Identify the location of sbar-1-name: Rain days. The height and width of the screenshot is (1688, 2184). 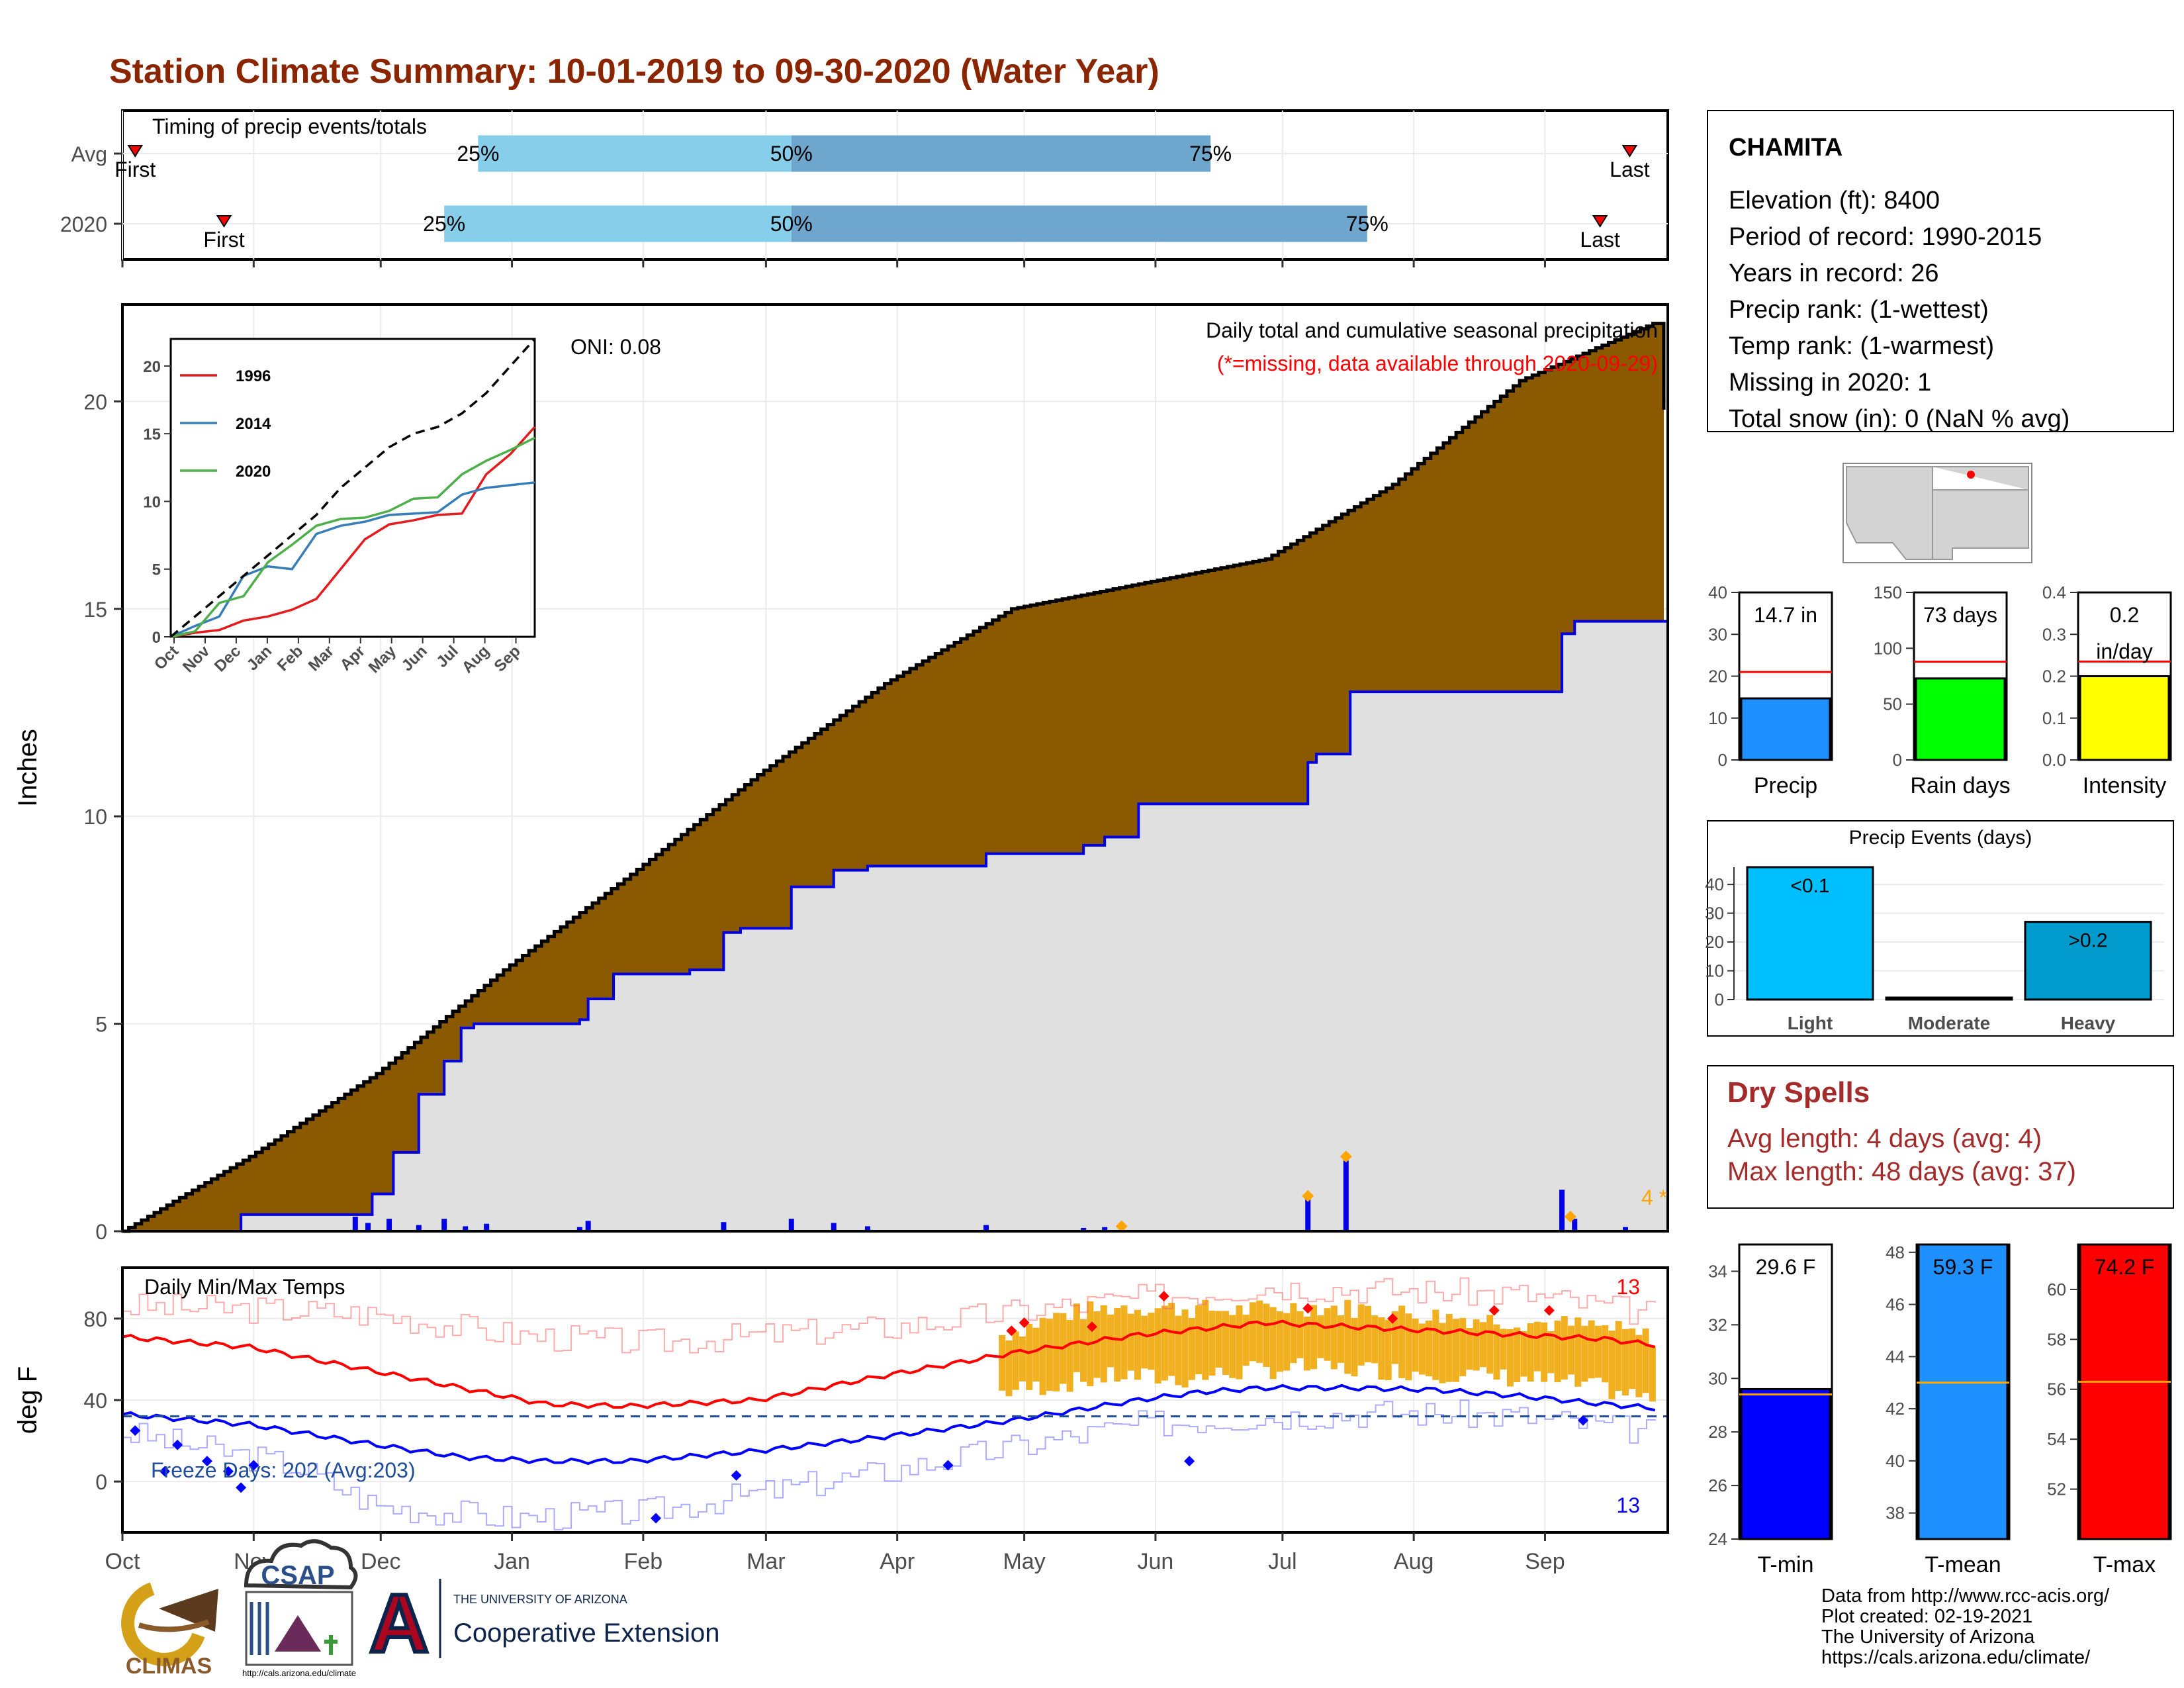
(1960, 785).